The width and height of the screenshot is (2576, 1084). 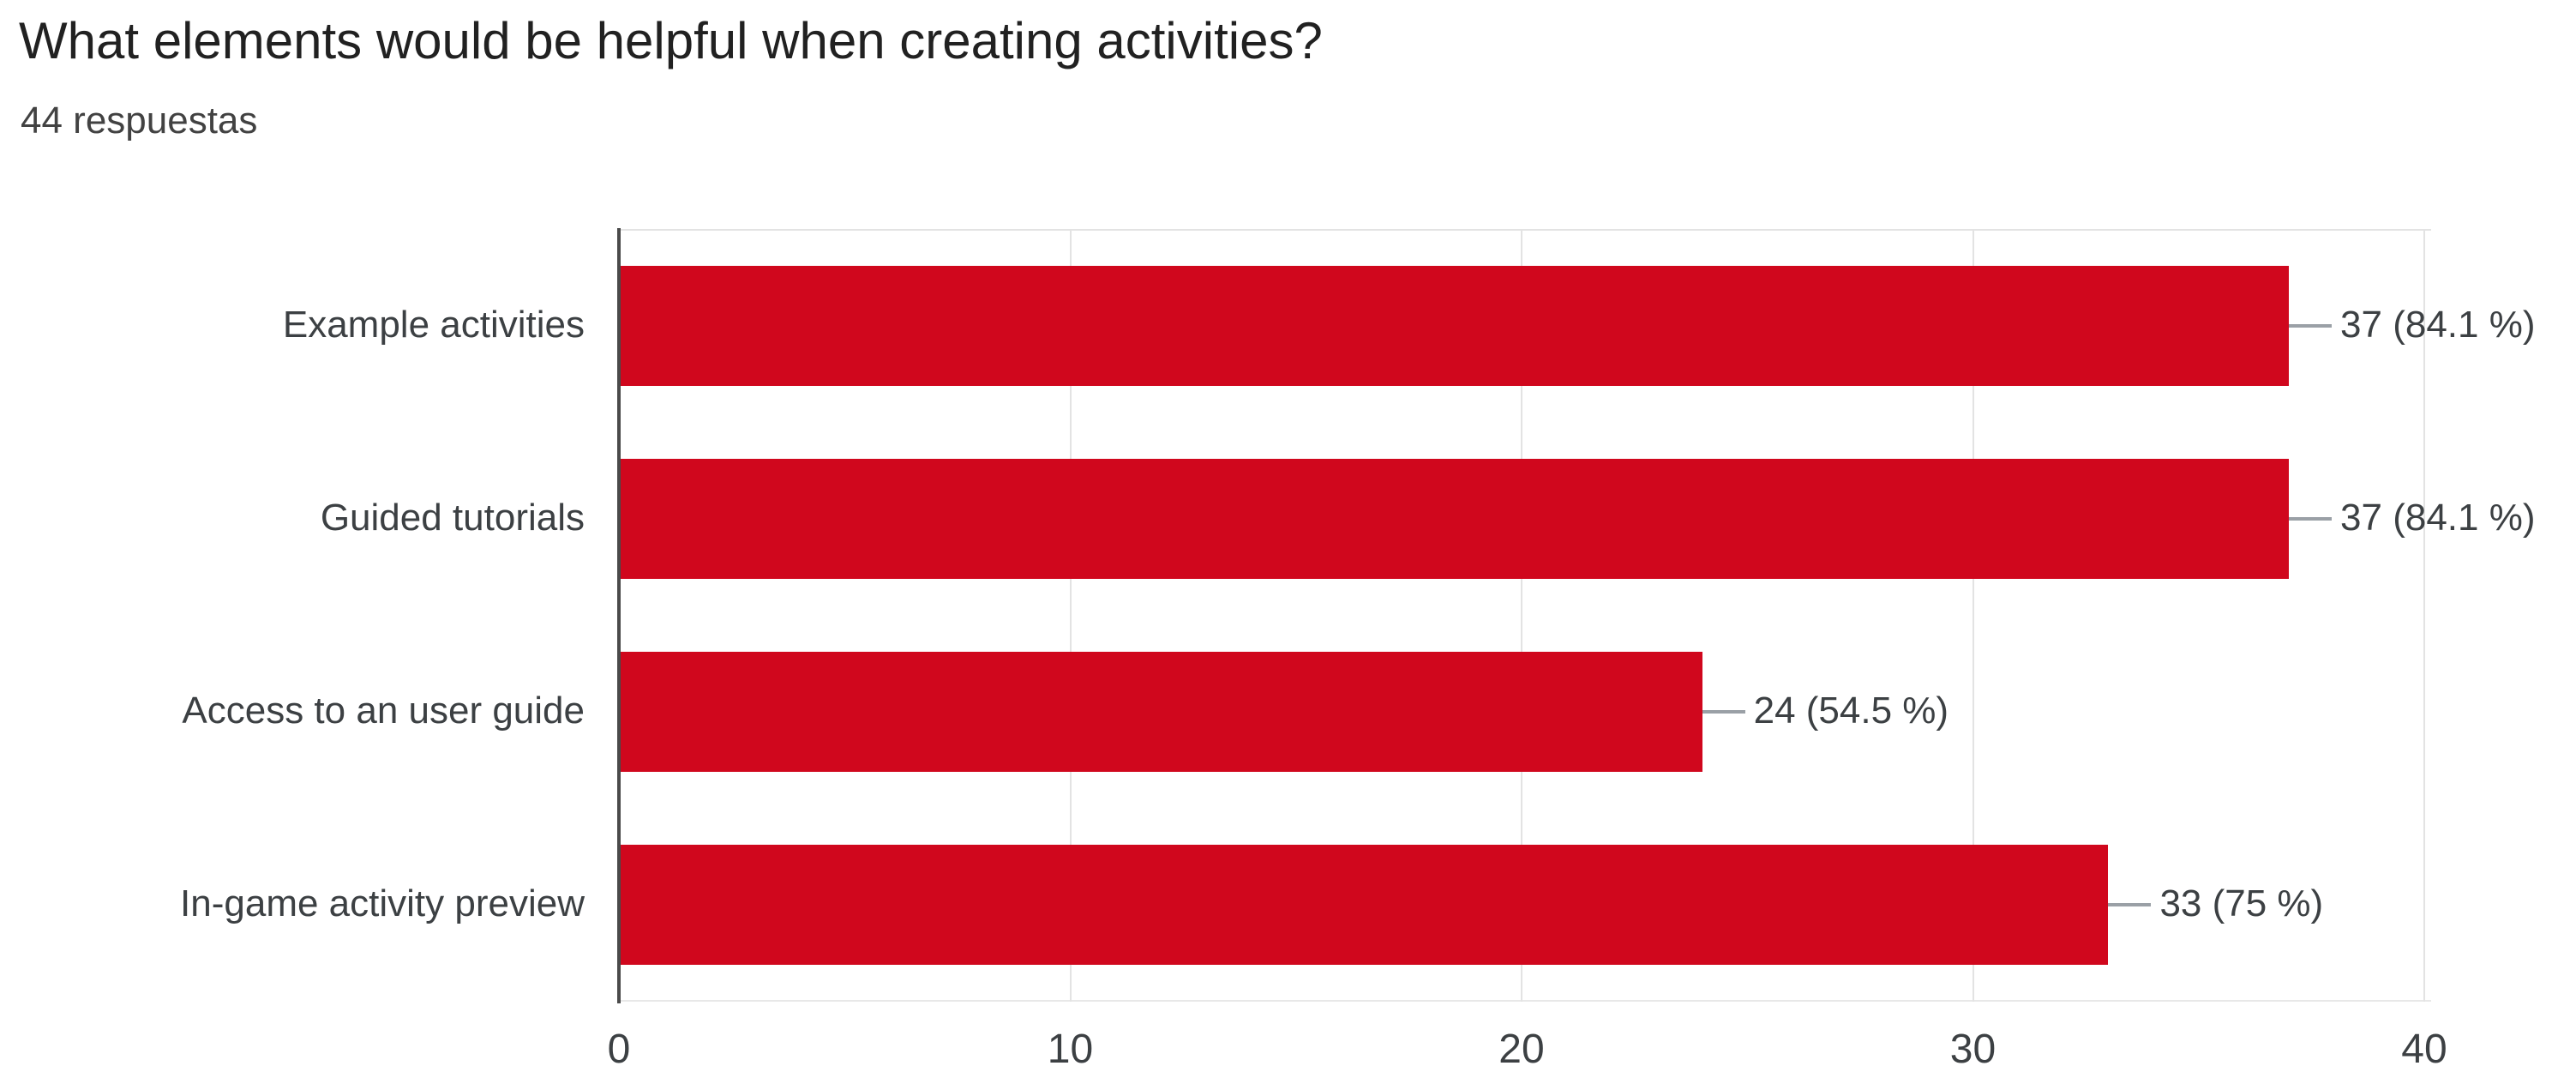 I want to click on value-label: 33 (75 %), so click(x=2241, y=903).